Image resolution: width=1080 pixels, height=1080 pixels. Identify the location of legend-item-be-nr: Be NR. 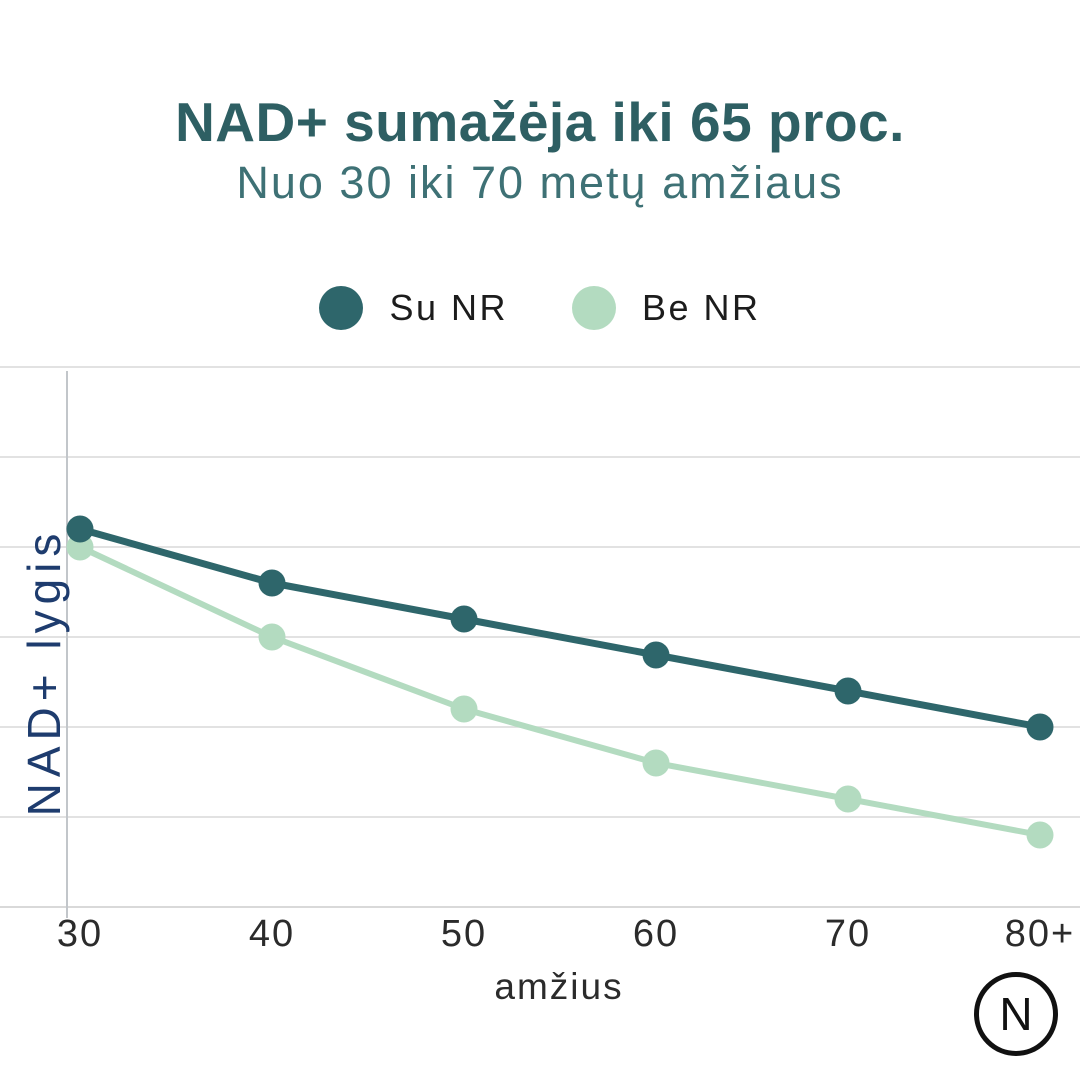
(666, 308).